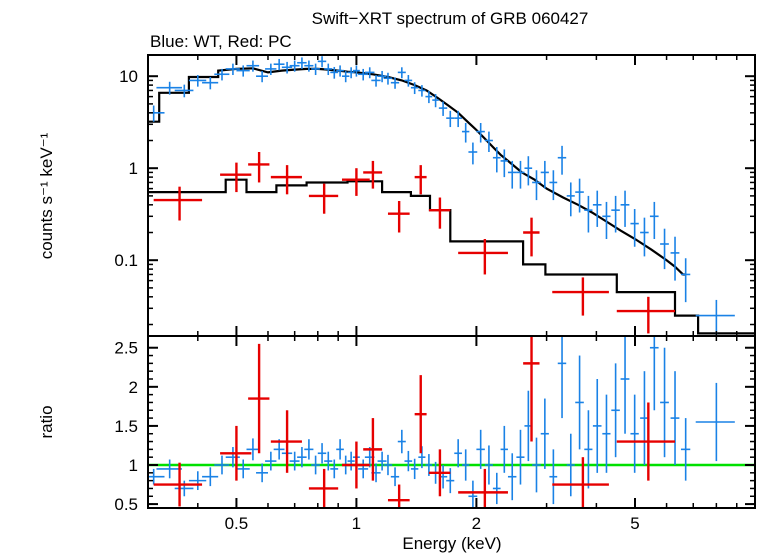 The image size is (758, 556). Describe the element at coordinates (237, 523) in the screenshot. I see `x-tick-label: 0.5` at that location.